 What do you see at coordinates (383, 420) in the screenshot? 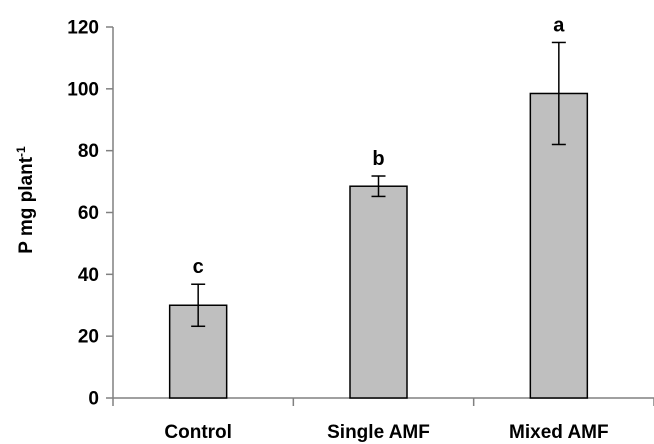
I see `x-axis: Control Single AMF Mixed AMF` at bounding box center [383, 420].